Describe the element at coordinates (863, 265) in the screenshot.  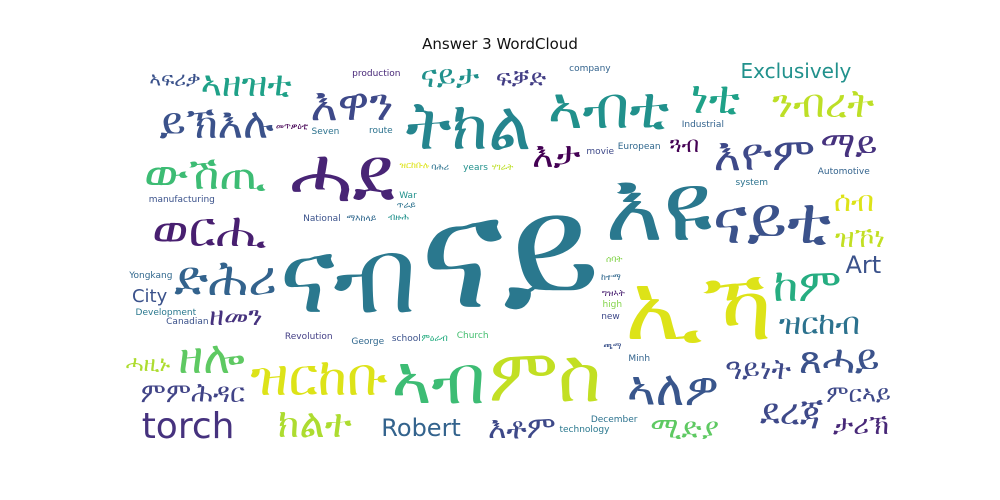
I see `word-cloud-word: Art` at that location.